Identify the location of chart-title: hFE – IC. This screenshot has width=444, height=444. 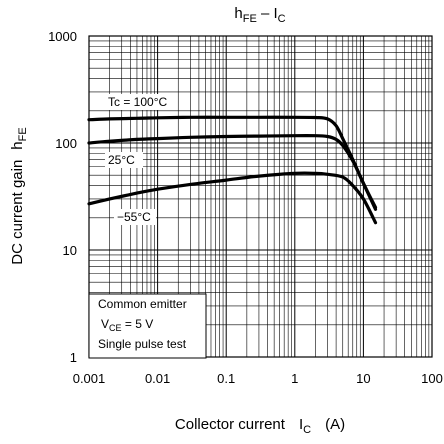
(259, 15).